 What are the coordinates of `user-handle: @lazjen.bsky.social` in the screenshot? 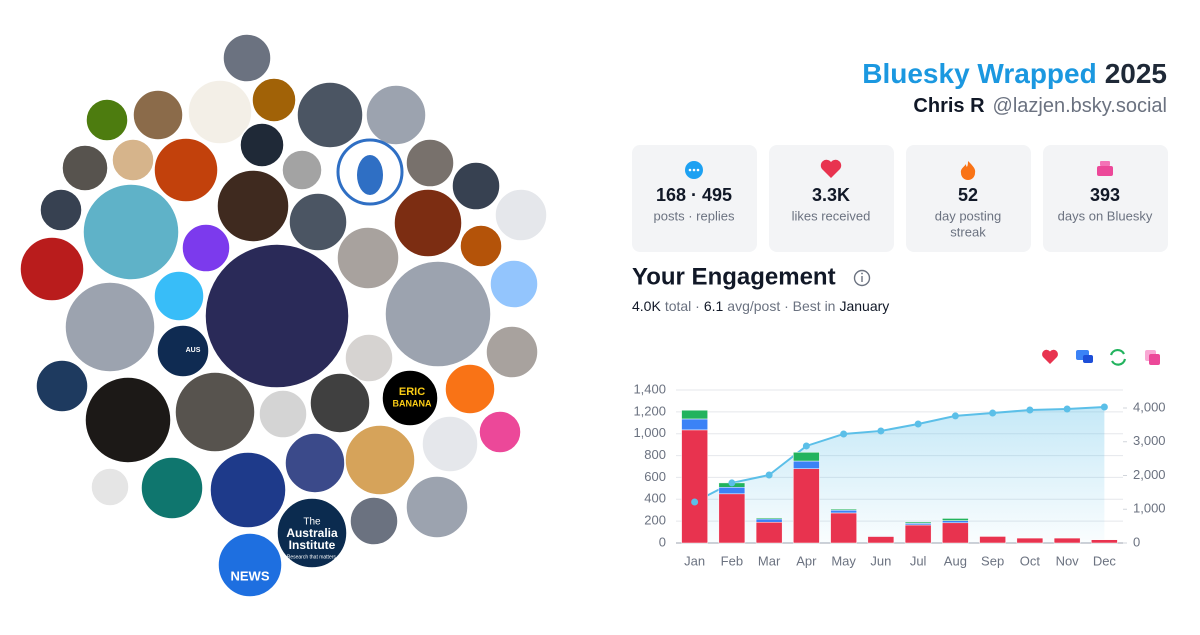 It's located at (1080, 106).